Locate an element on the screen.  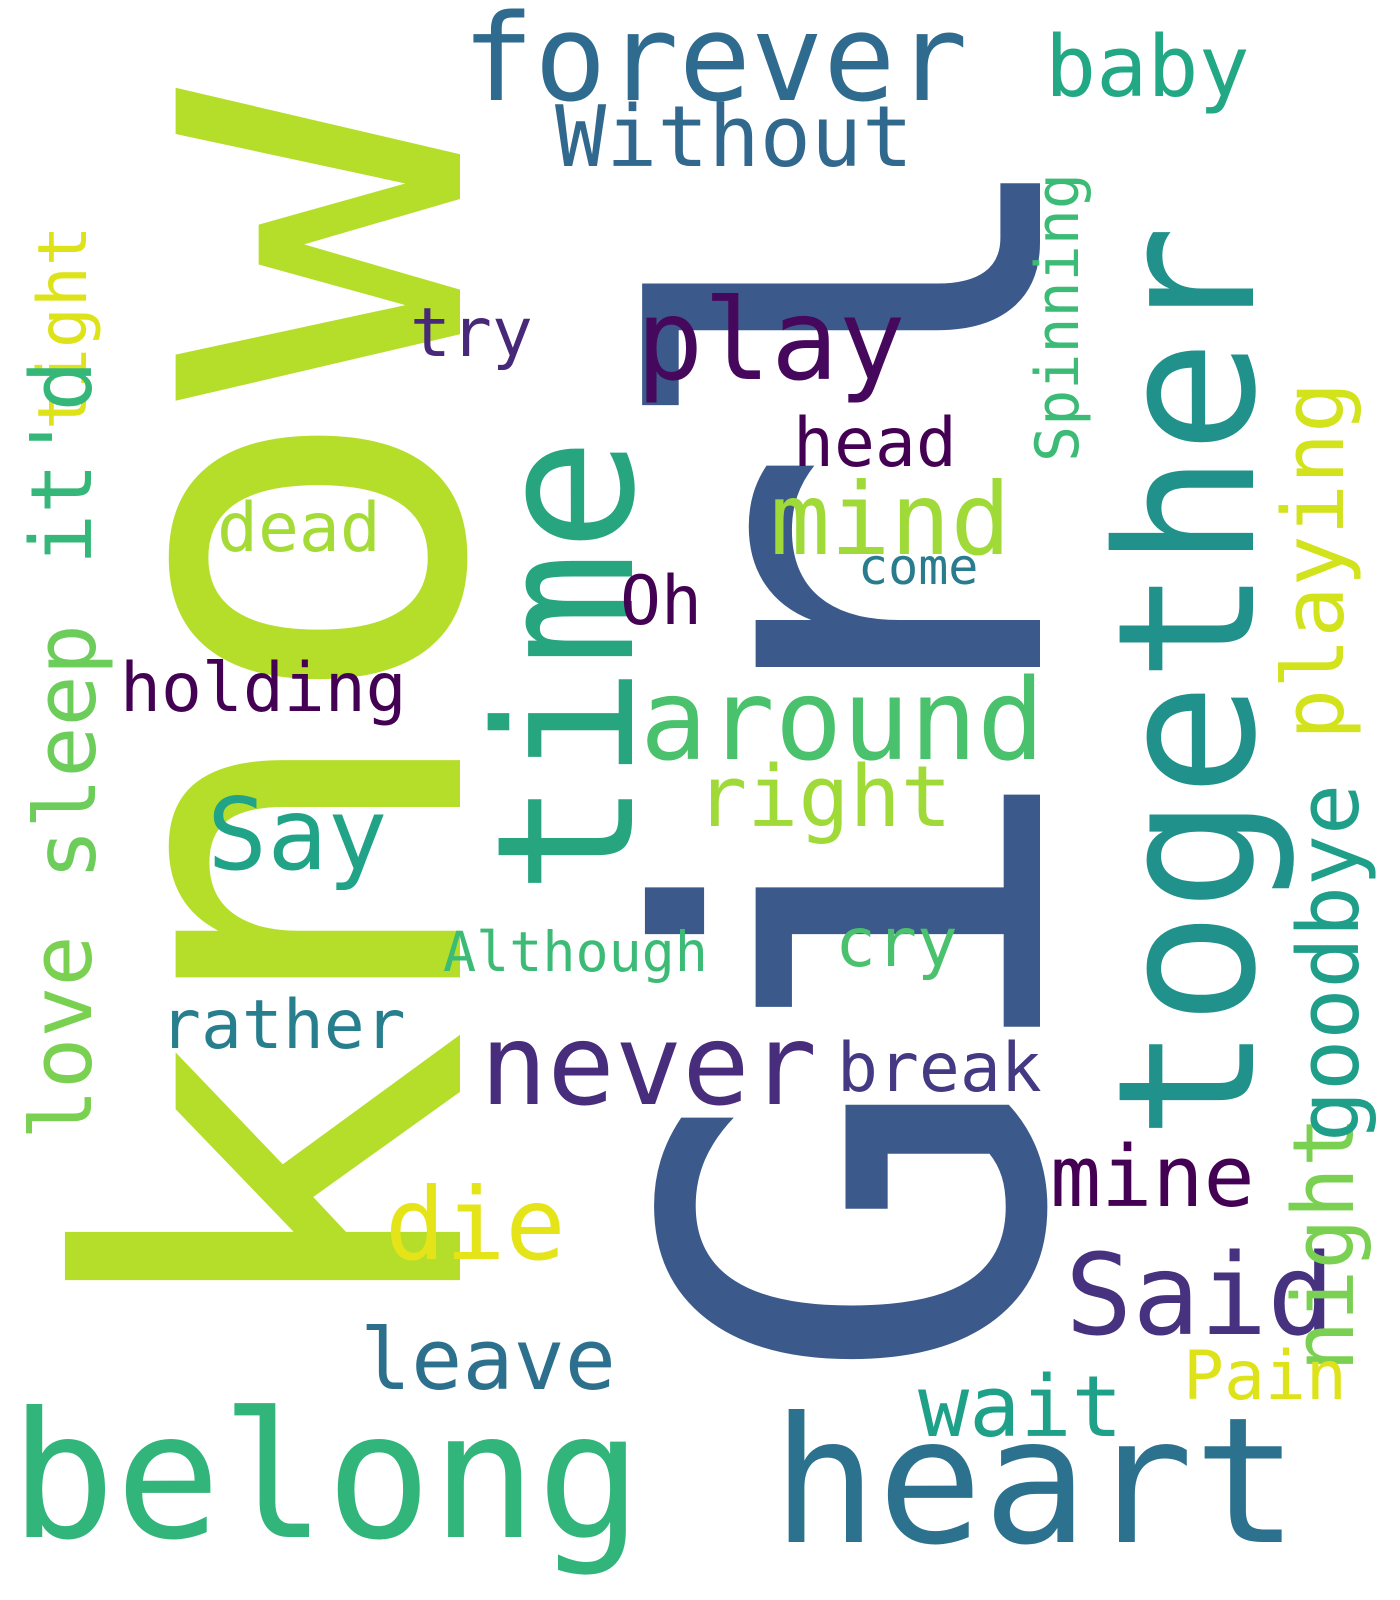
word-love: love is located at coordinates (62, 1037).